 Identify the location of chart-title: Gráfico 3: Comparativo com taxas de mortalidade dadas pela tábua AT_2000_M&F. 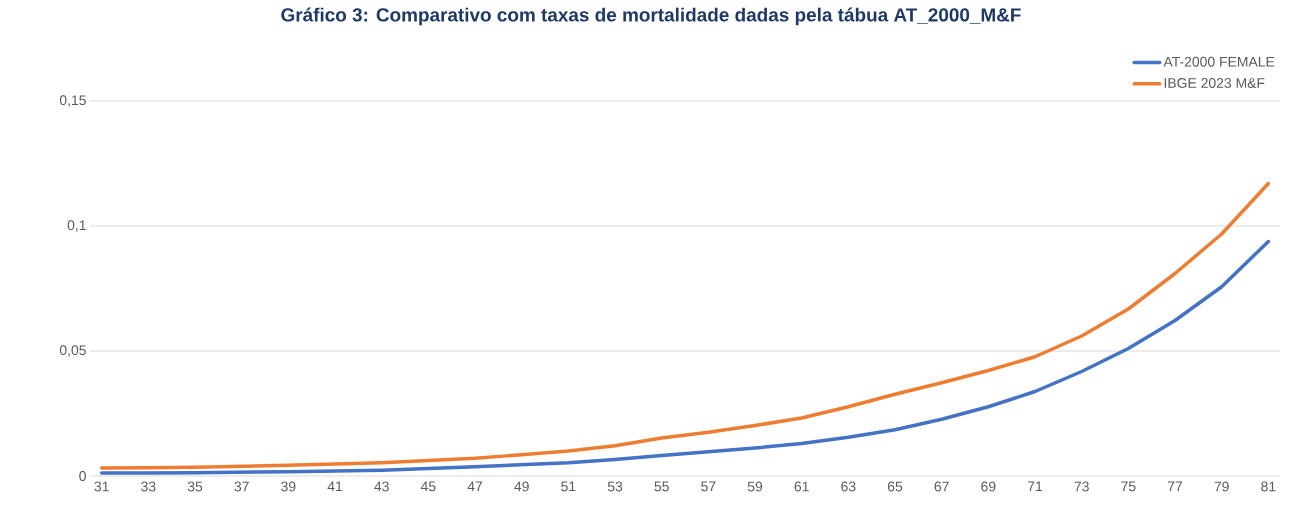
(651, 16).